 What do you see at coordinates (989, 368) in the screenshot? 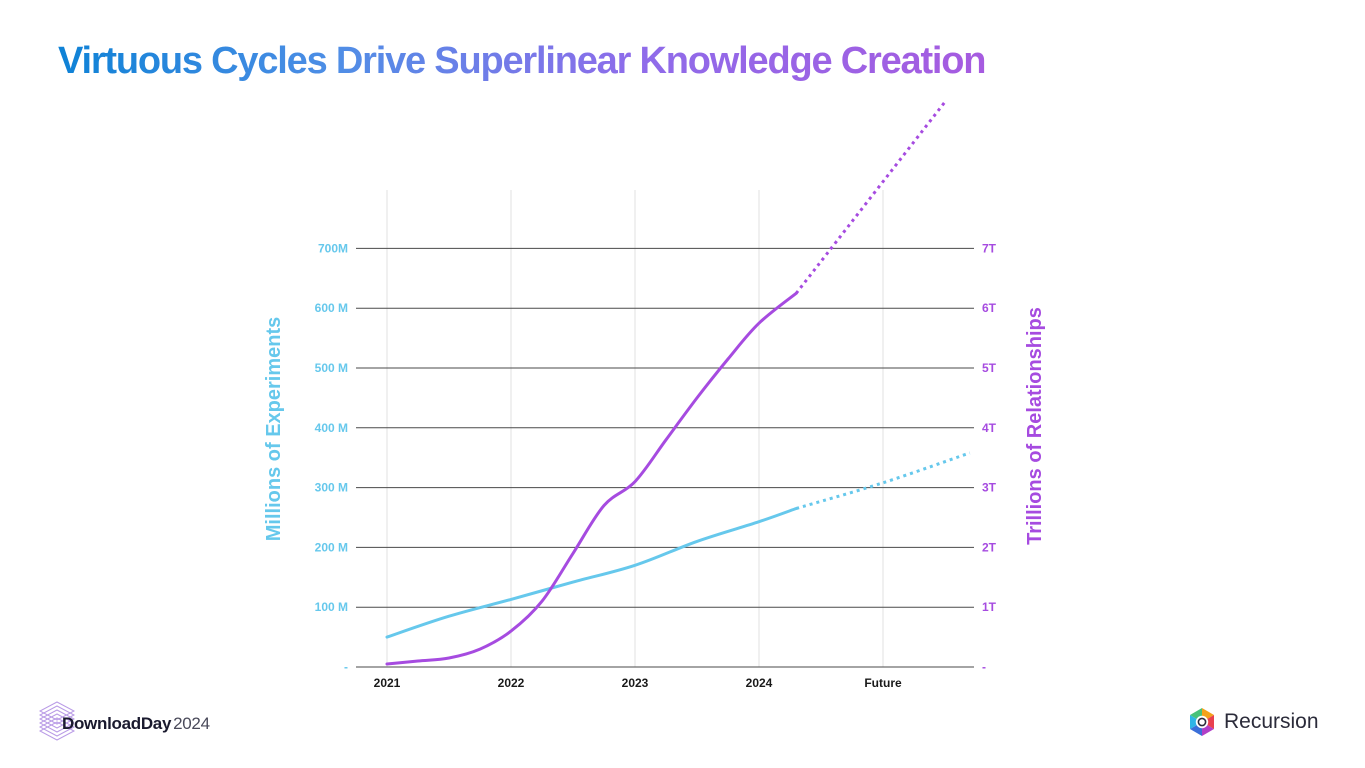
I see `right-tick-label: 5T` at bounding box center [989, 368].